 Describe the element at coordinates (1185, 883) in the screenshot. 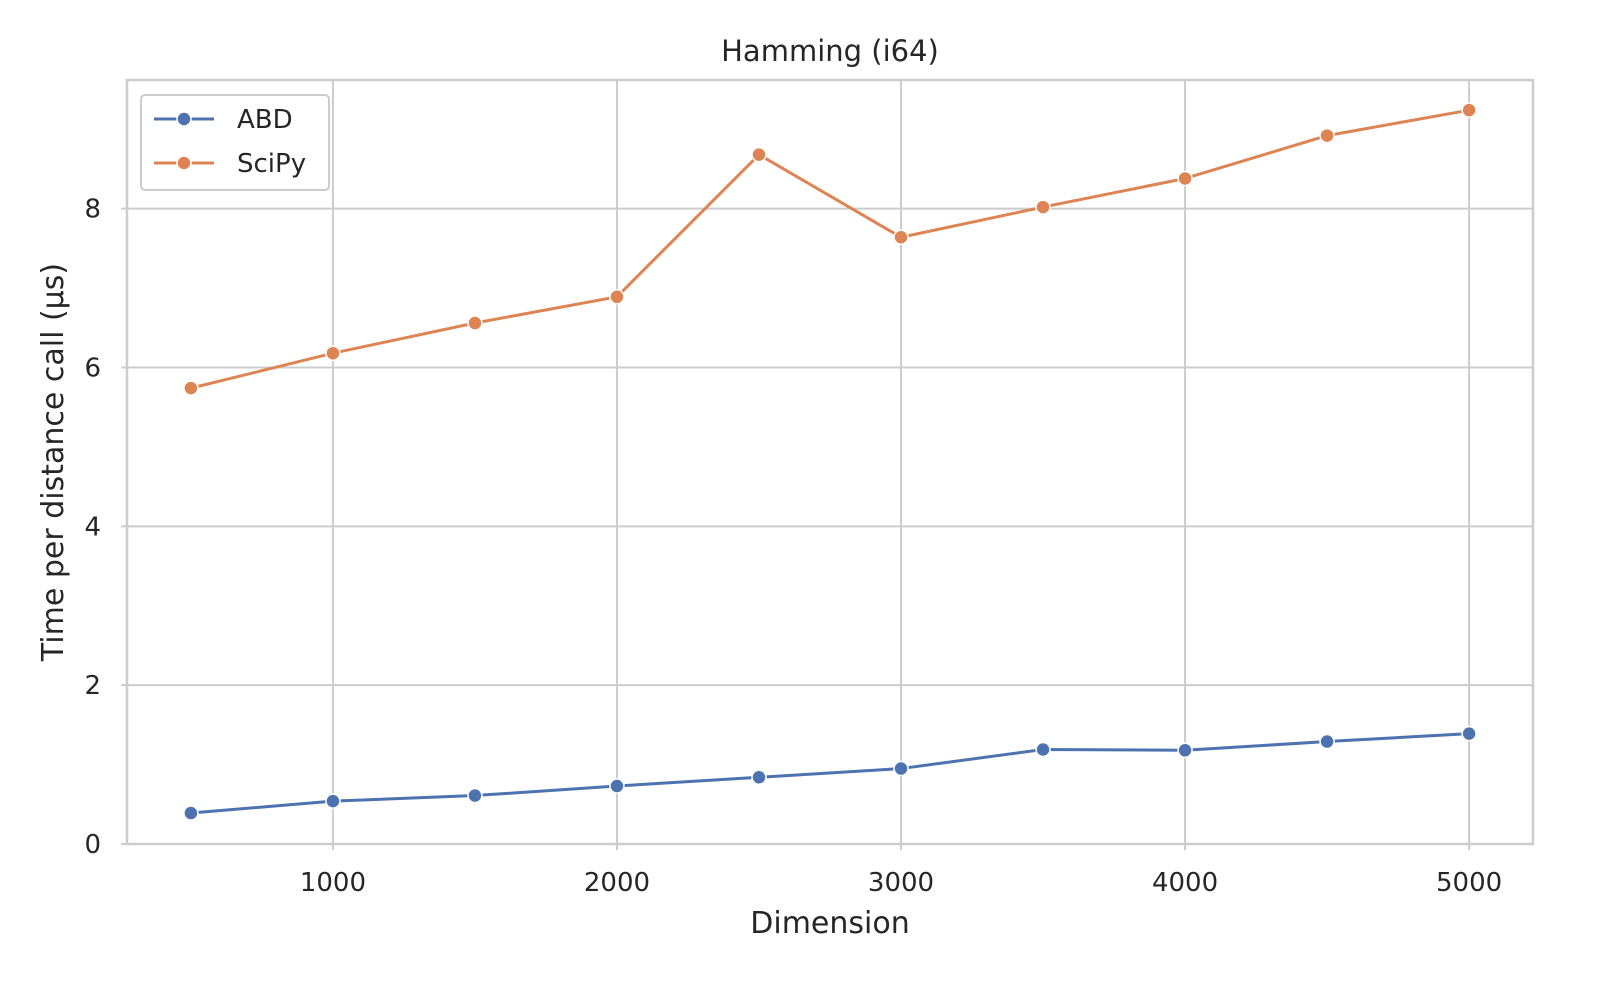

I see `x-tick-label: 4000` at that location.